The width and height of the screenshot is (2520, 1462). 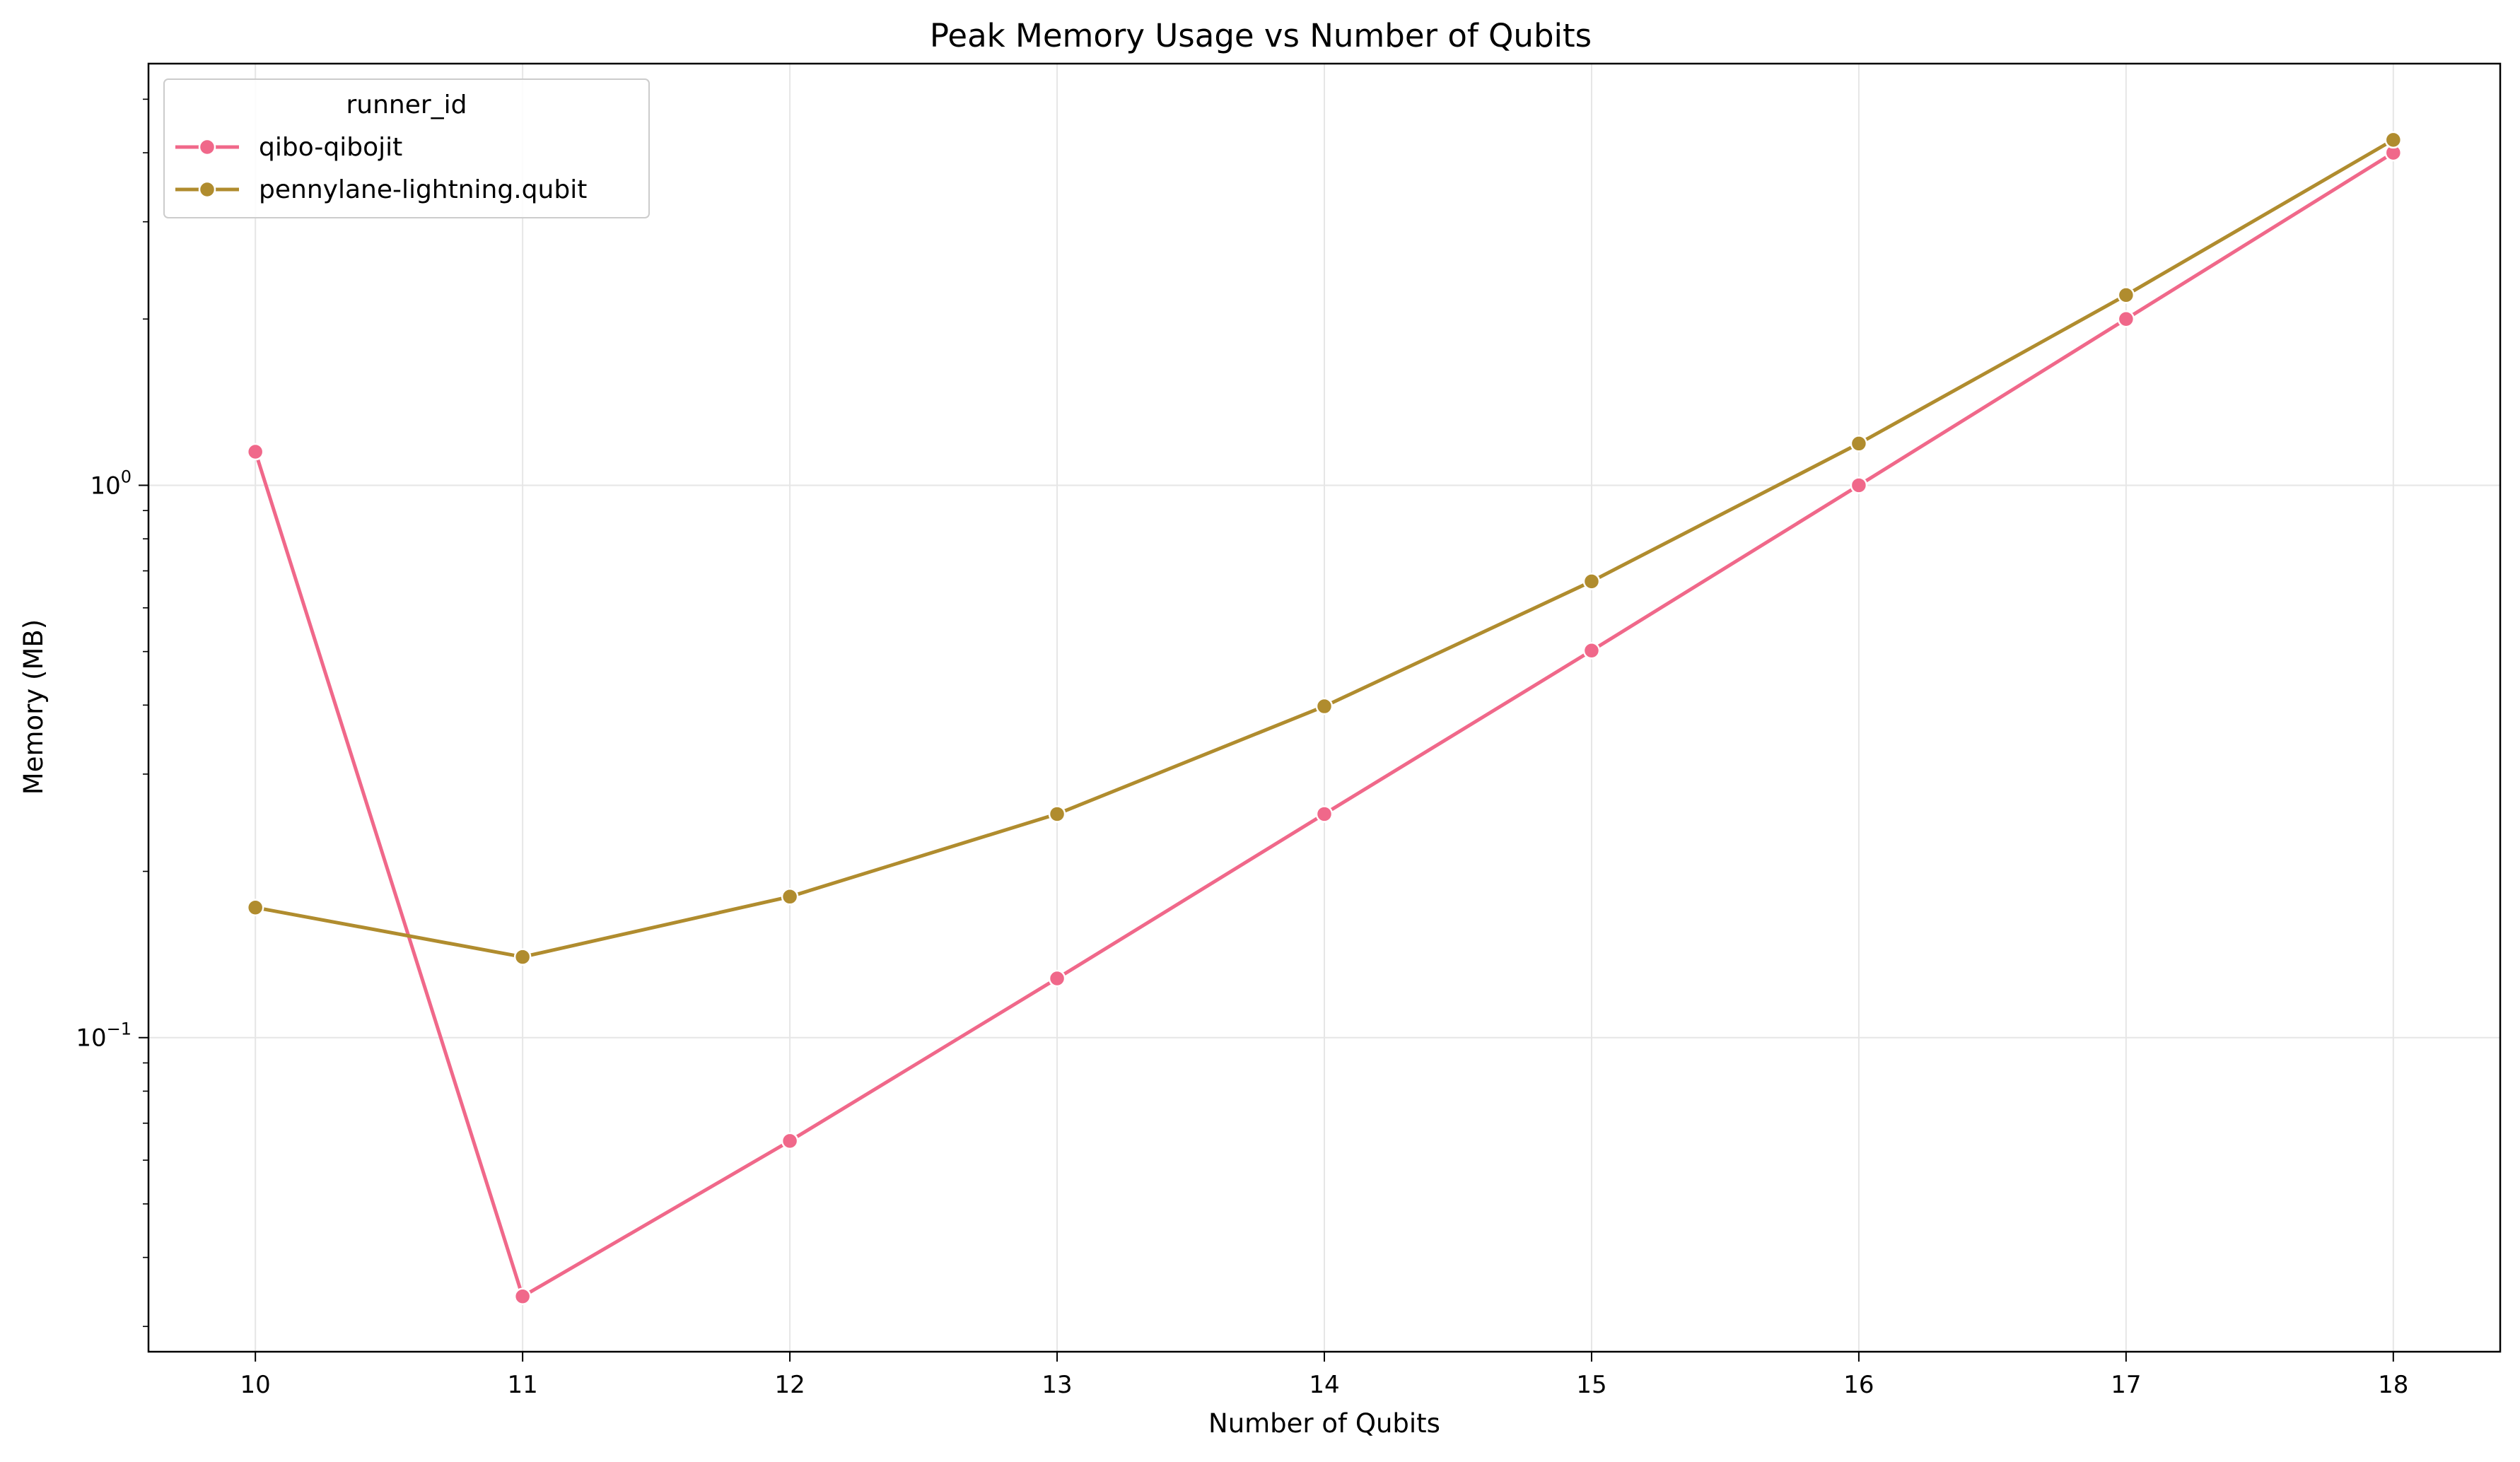 What do you see at coordinates (1324, 1423) in the screenshot?
I see `x-axis-label: Number of Qubits` at bounding box center [1324, 1423].